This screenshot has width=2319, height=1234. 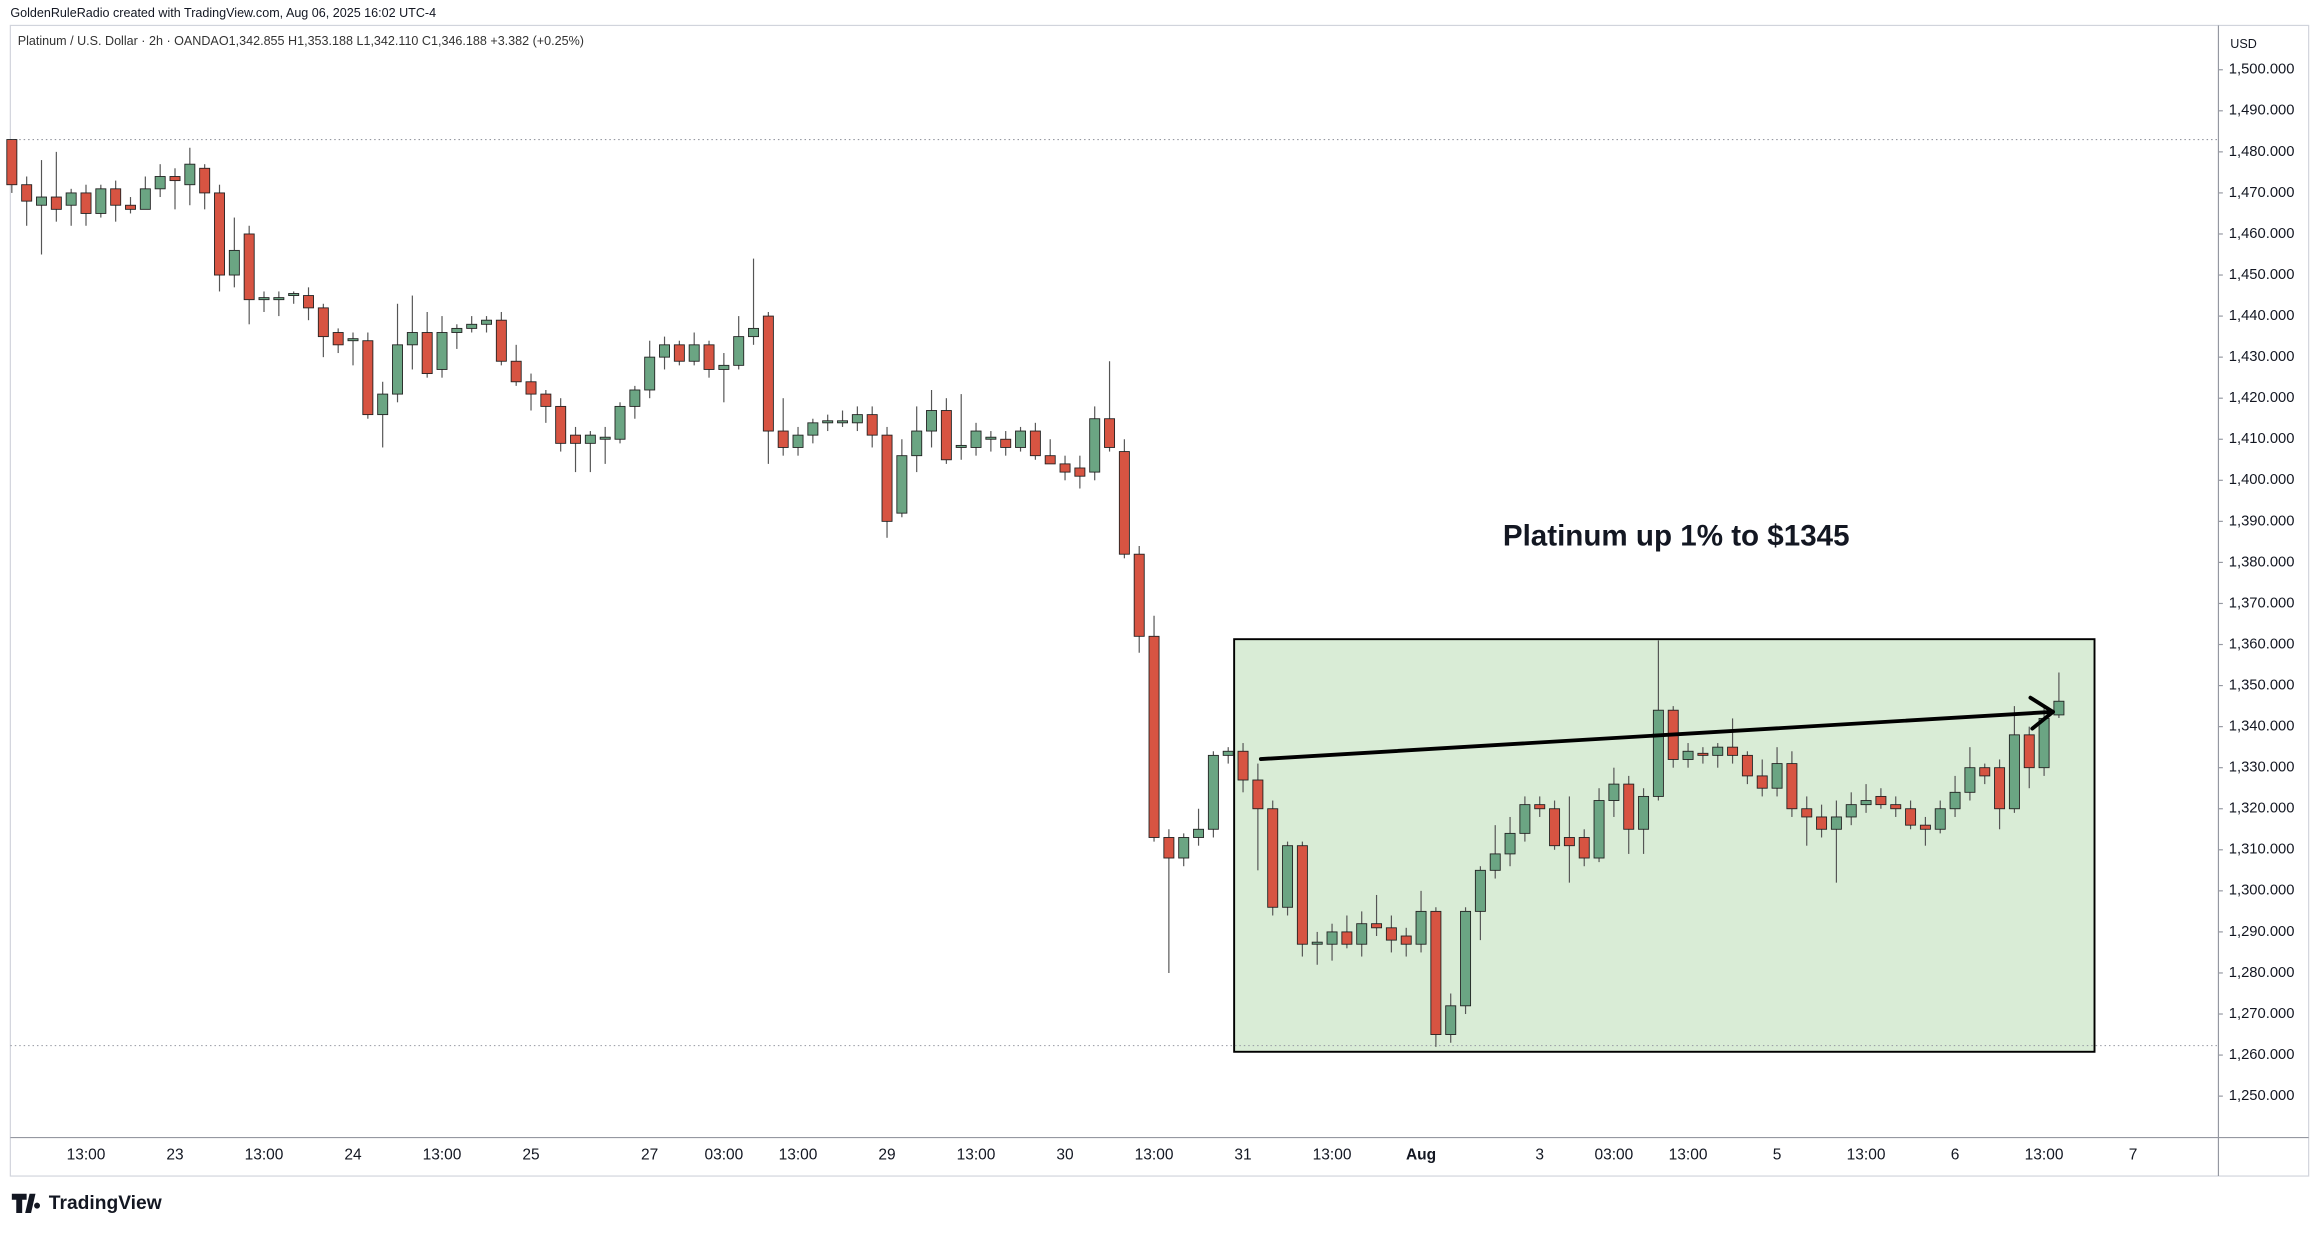 I want to click on y-tick-label: 1,330.000, so click(x=2262, y=768).